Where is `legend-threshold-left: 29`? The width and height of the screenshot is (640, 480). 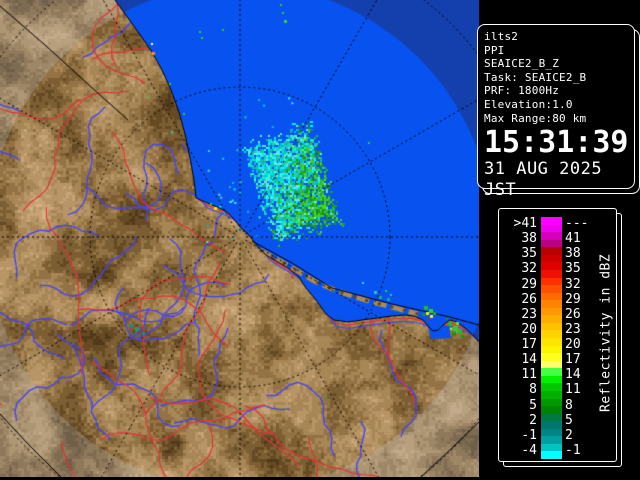 legend-threshold-left: 29 is located at coordinates (529, 284).